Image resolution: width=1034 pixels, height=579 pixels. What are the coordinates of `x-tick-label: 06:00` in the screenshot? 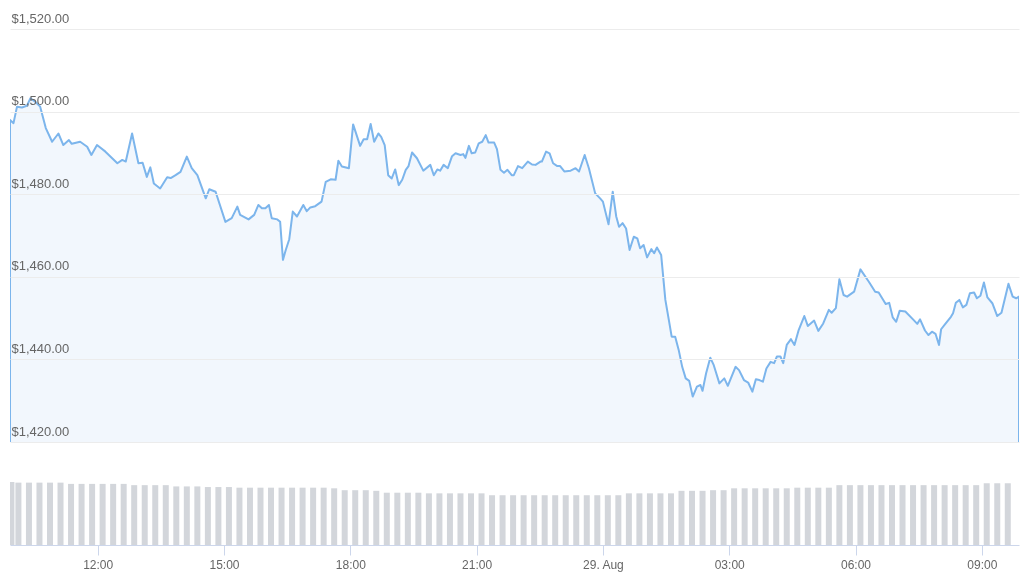 It's located at (856, 564).